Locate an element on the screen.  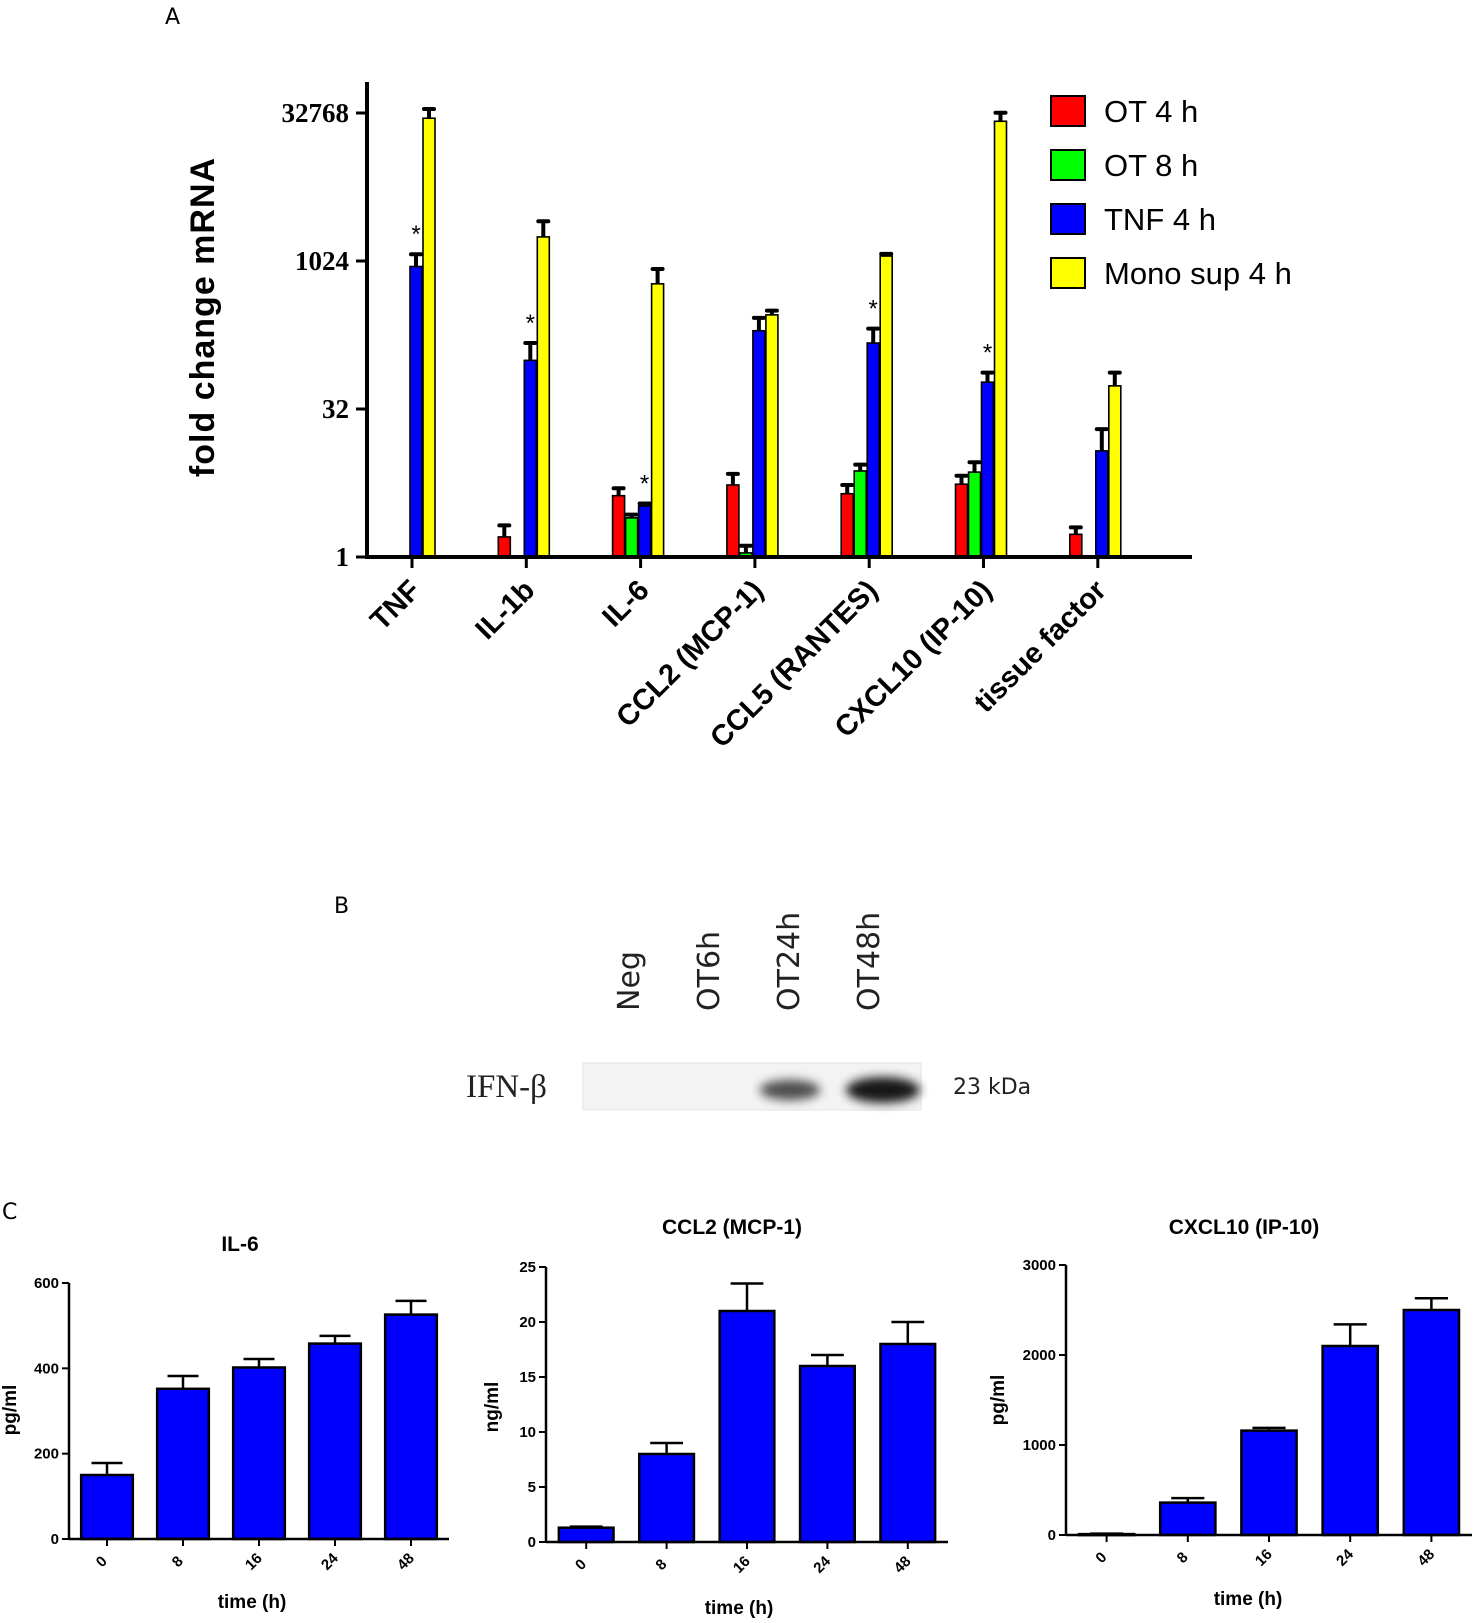
panel-a-bar-cxcl10-ip-10-ot-4-h is located at coordinates (961, 520).